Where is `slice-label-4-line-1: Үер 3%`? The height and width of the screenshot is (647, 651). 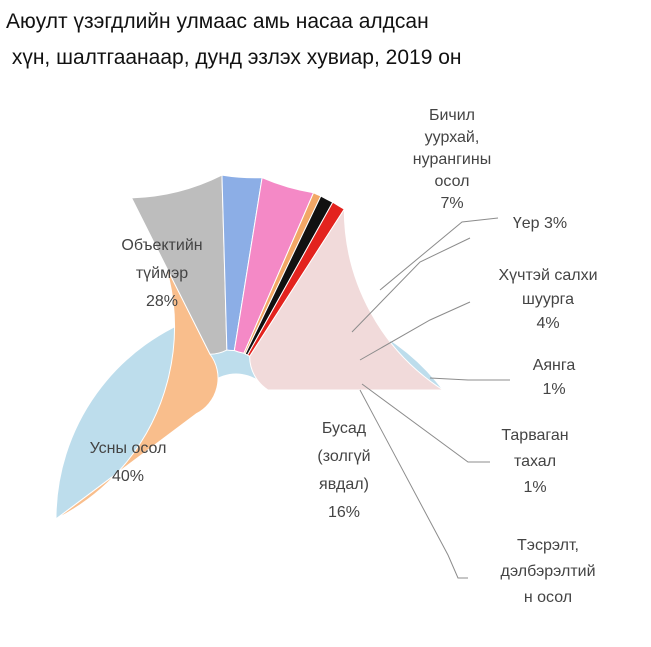
slice-label-4-line-1: Үер 3% is located at coordinates (540, 223).